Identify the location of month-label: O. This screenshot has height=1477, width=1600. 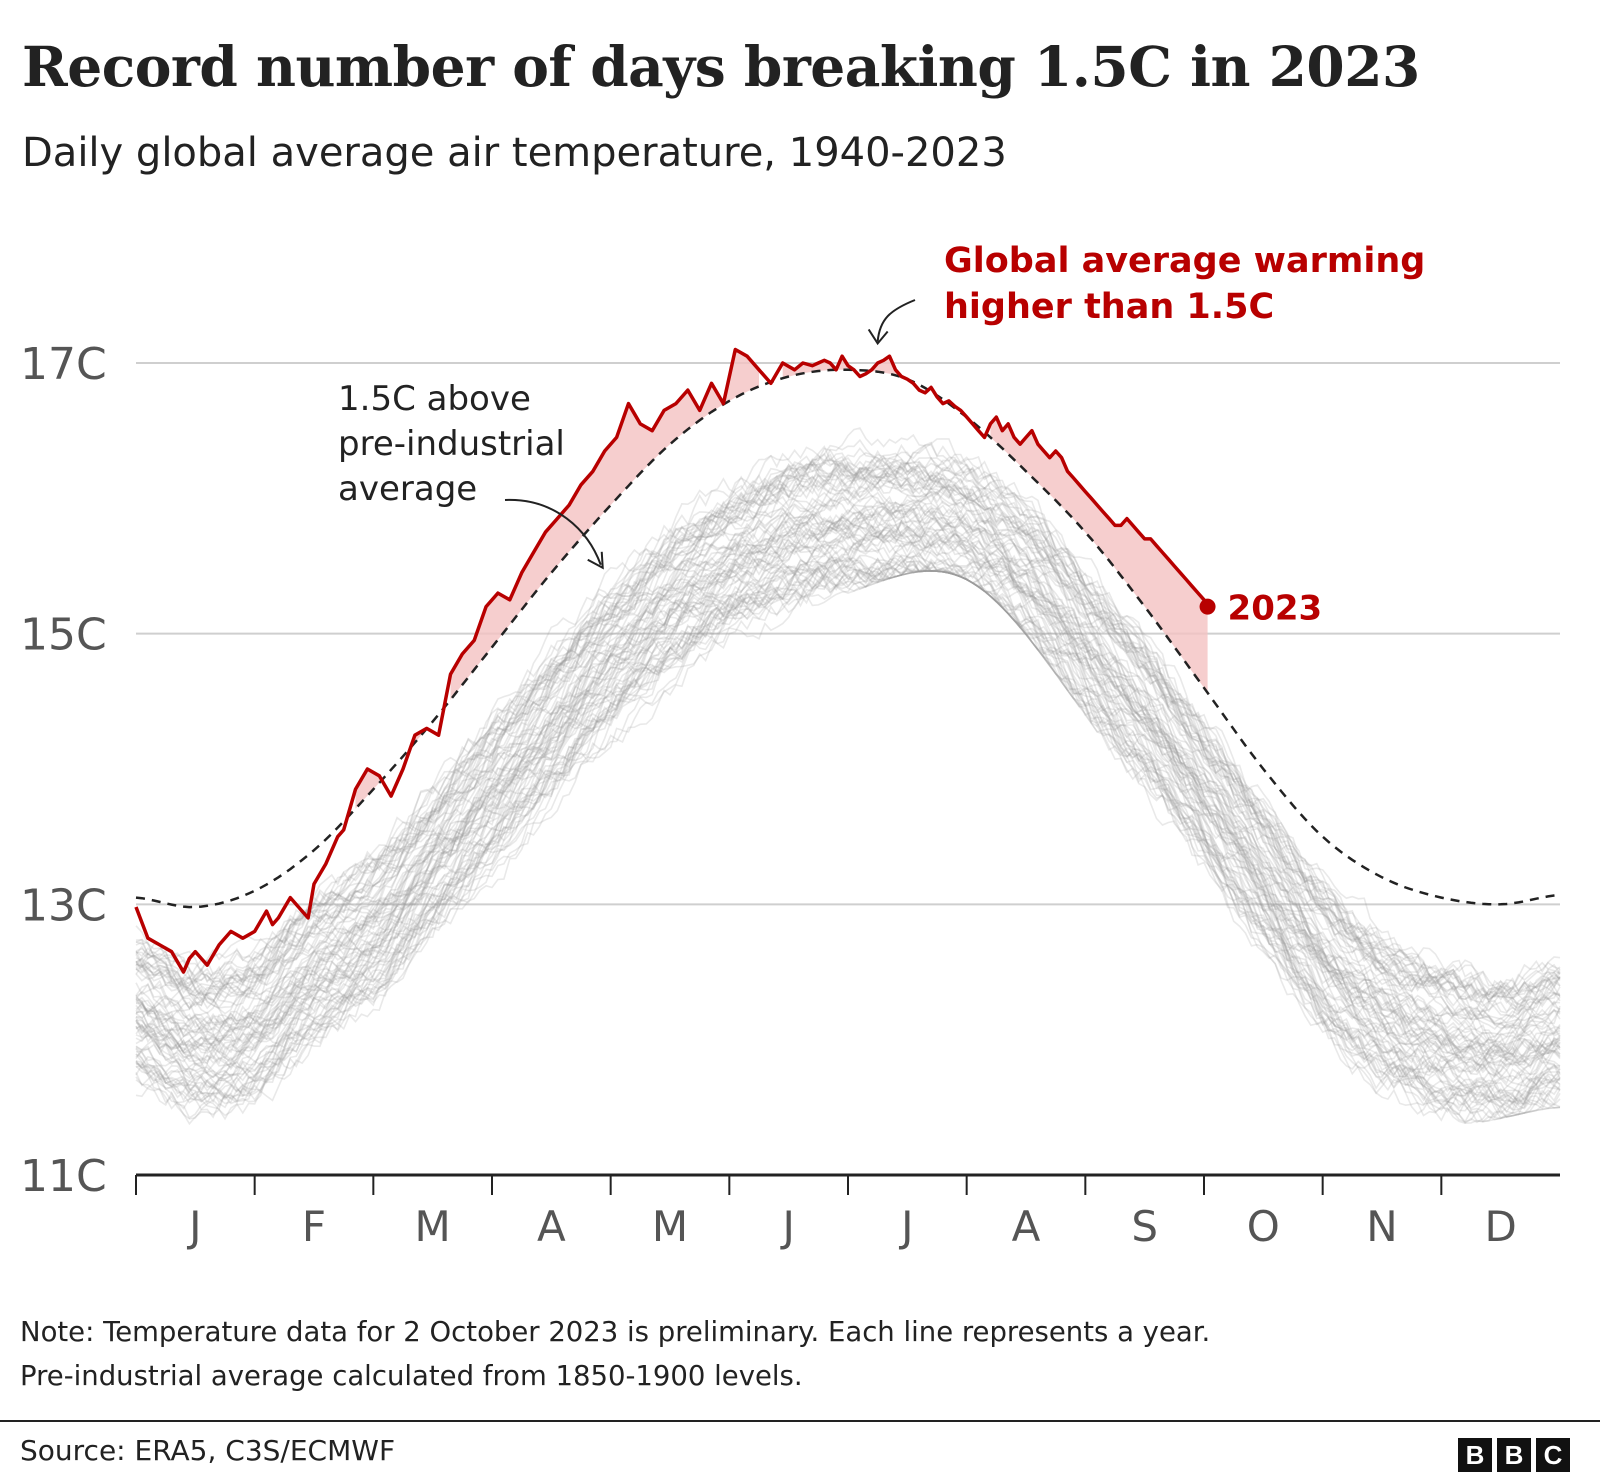
(1263, 1226).